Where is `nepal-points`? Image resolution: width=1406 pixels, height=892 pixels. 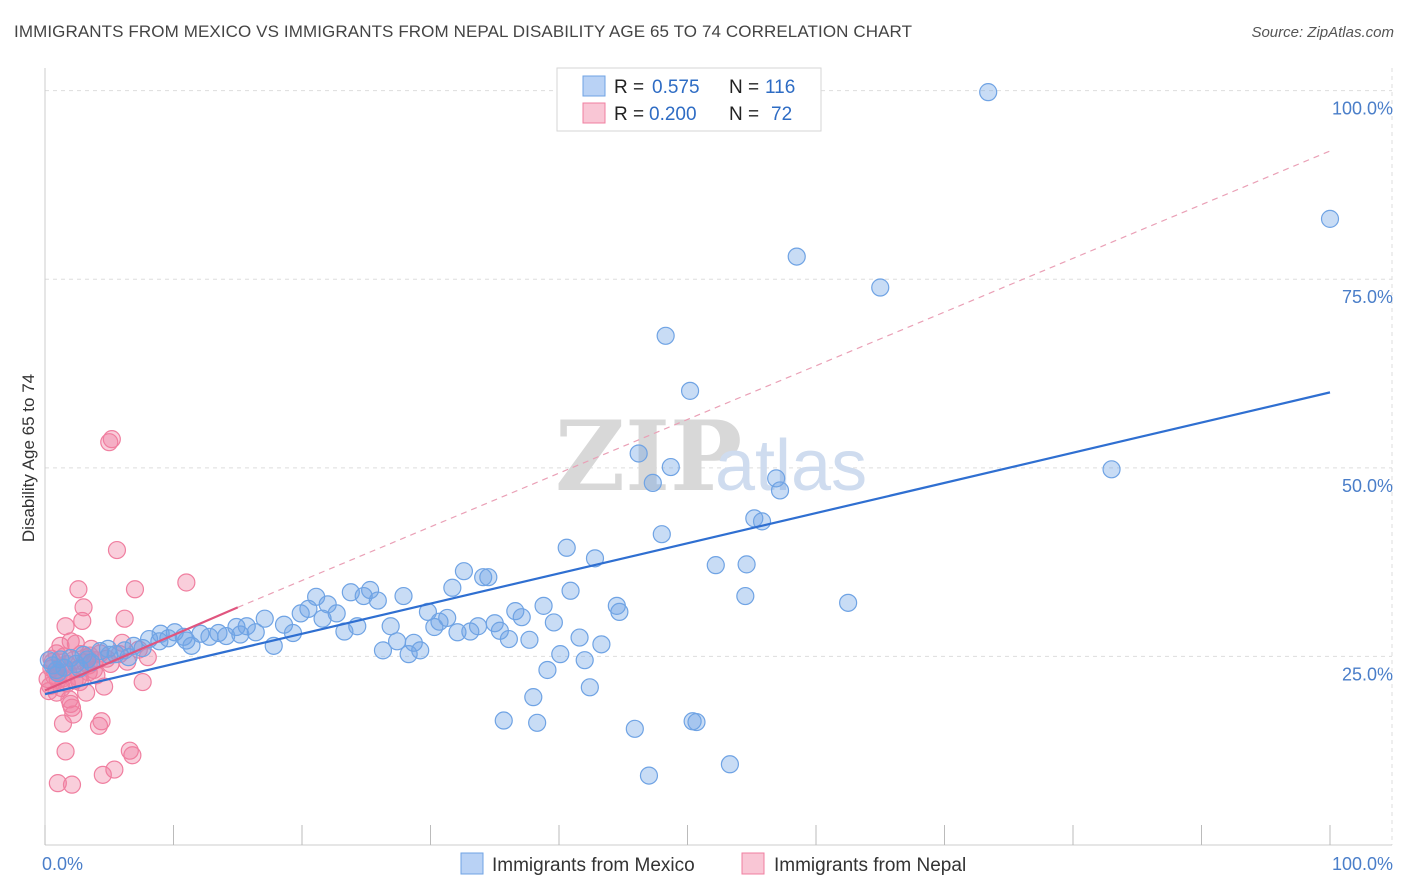 nepal-points is located at coordinates (117, 612).